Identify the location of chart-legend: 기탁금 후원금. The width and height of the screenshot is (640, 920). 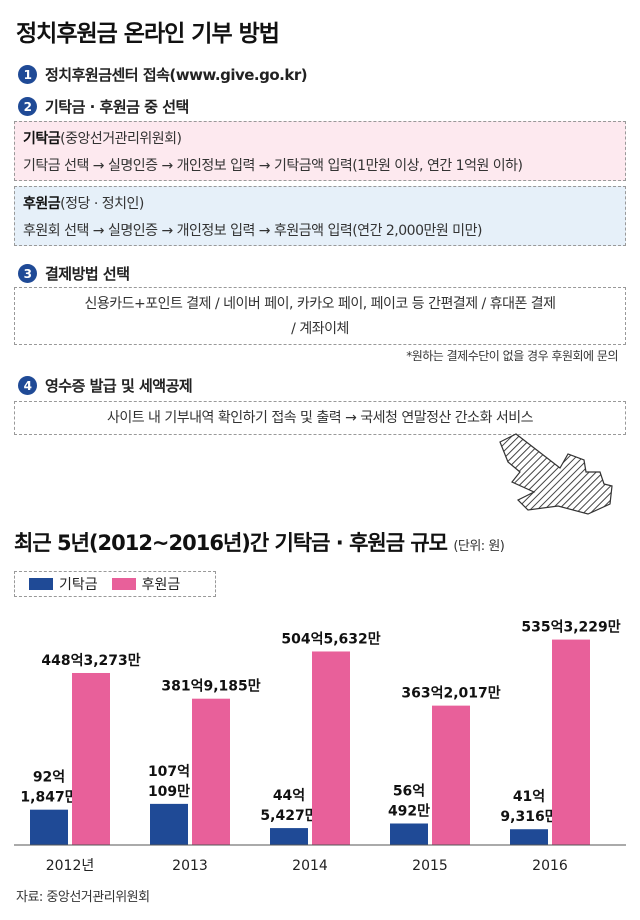
(115, 584).